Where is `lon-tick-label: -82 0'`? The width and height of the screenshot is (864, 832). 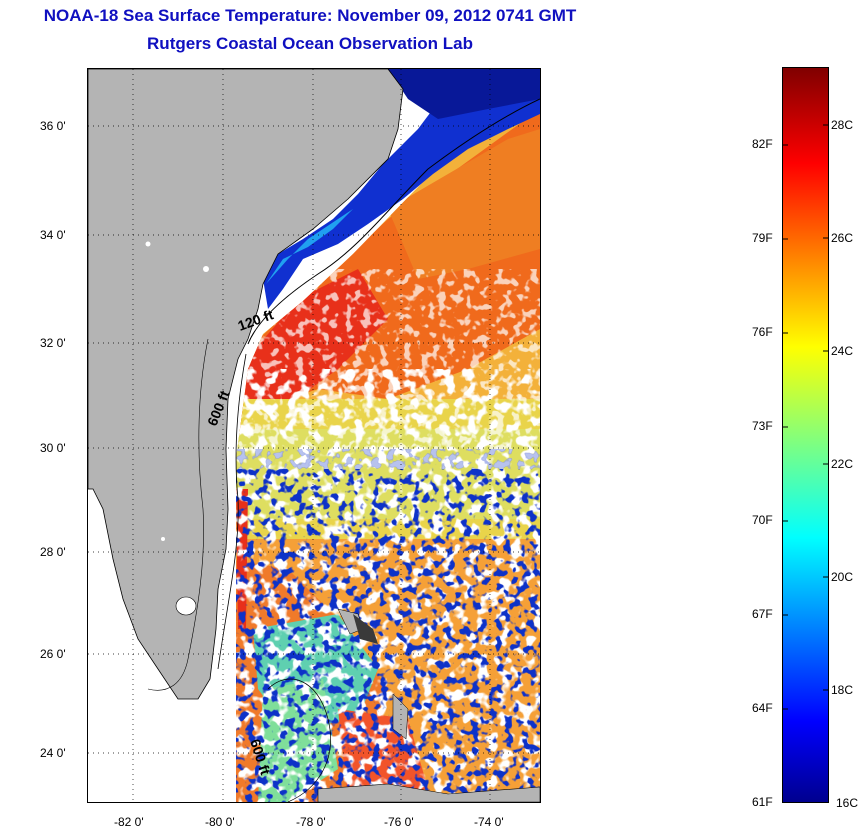 lon-tick-label: -82 0' is located at coordinates (129, 822).